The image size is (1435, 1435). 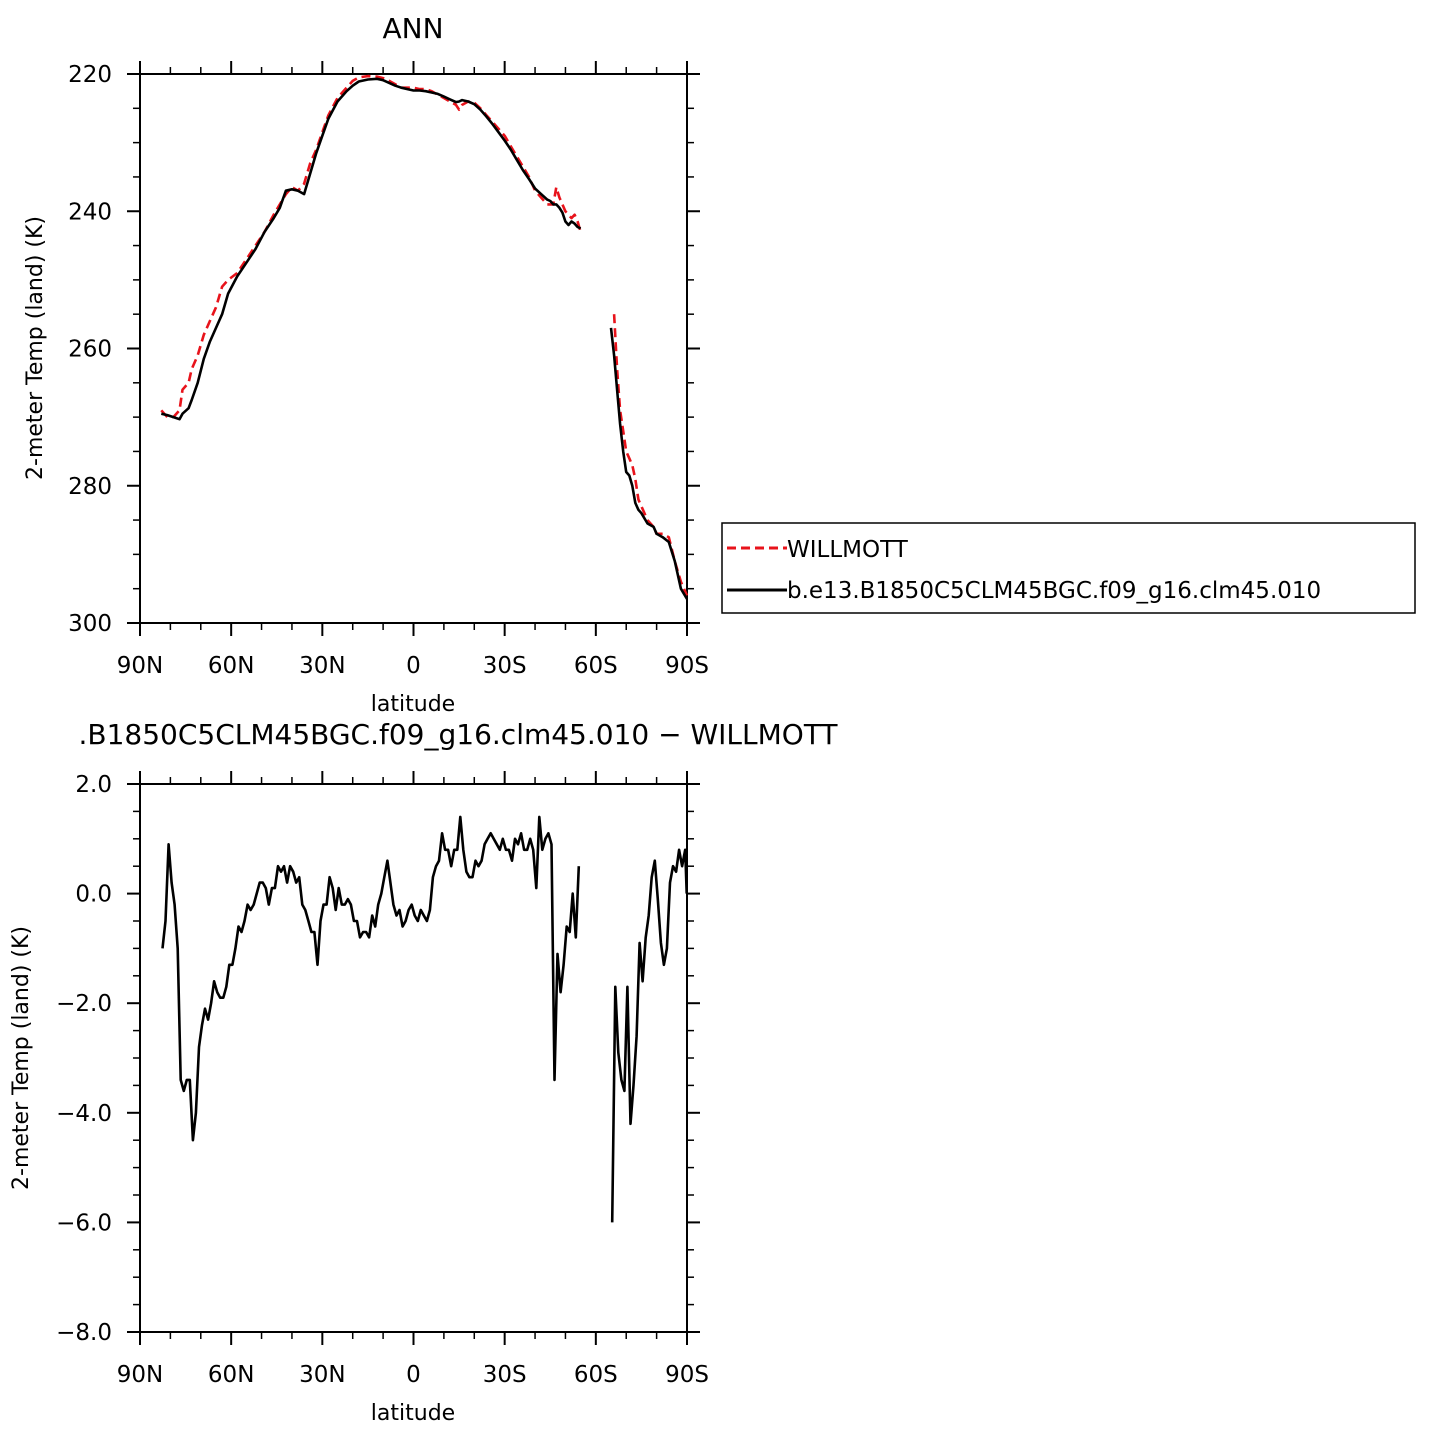 What do you see at coordinates (505, 666) in the screenshot?
I see `top-x-tick-label: 30S` at bounding box center [505, 666].